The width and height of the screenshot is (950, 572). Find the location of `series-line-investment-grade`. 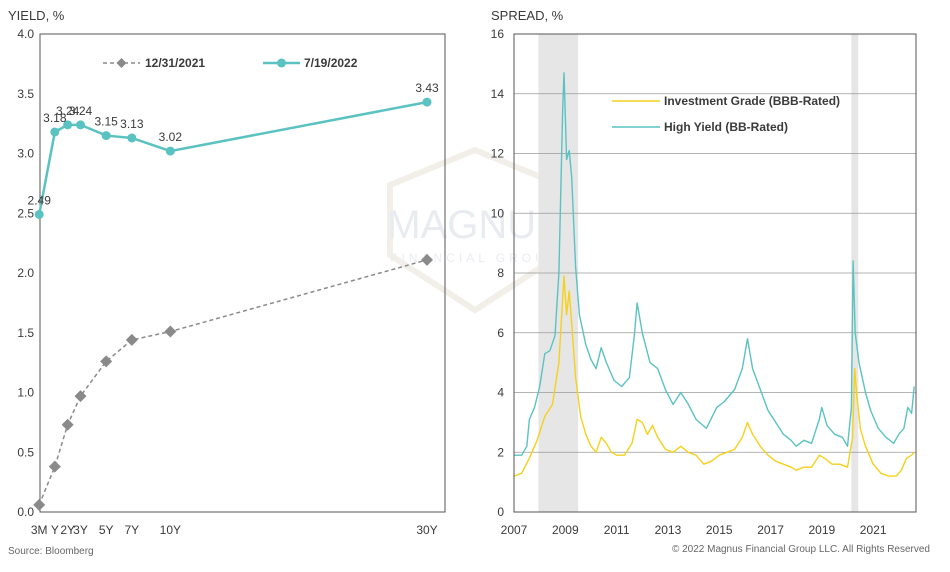

series-line-investment-grade is located at coordinates (714, 376).